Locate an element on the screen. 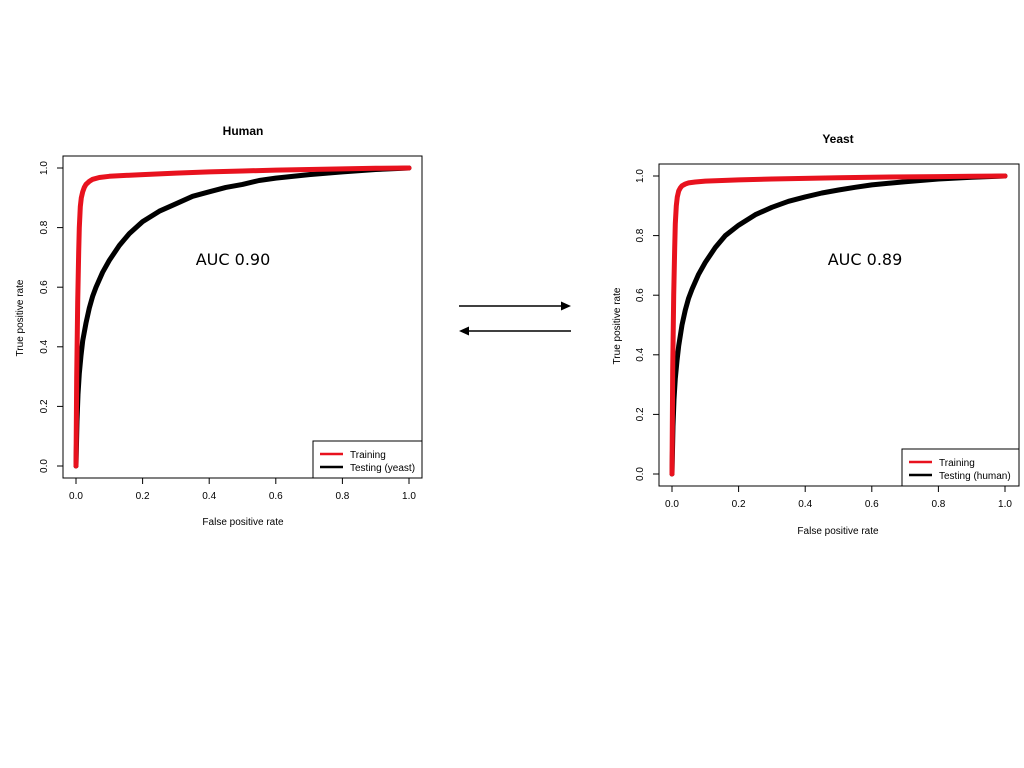 This screenshot has width=1024, height=768. chart-title: Yeast is located at coordinates (837, 139).